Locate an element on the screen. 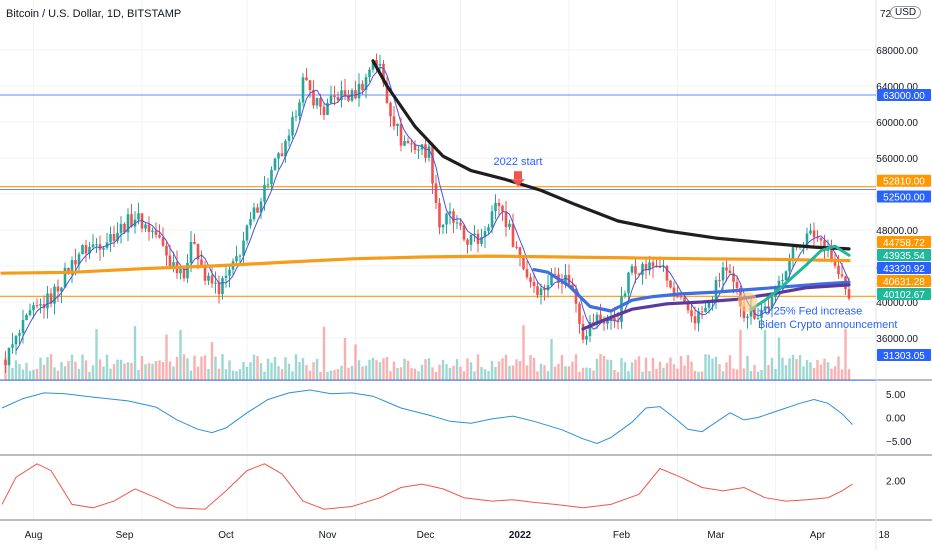  moving-average-teal-line is located at coordinates (800, 277).